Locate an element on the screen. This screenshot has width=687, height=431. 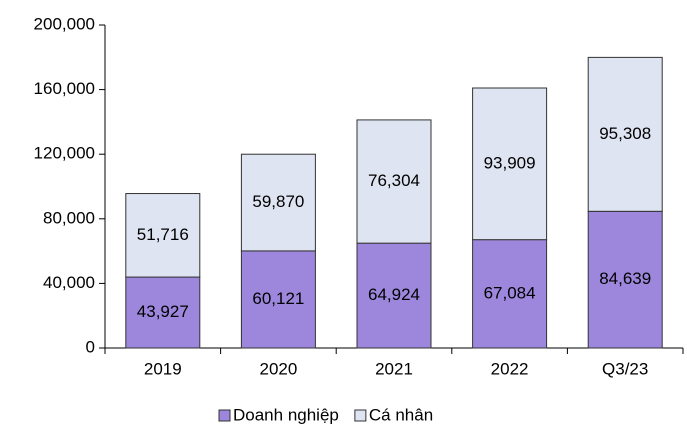
data-label: 67,084 is located at coordinates (510, 292).